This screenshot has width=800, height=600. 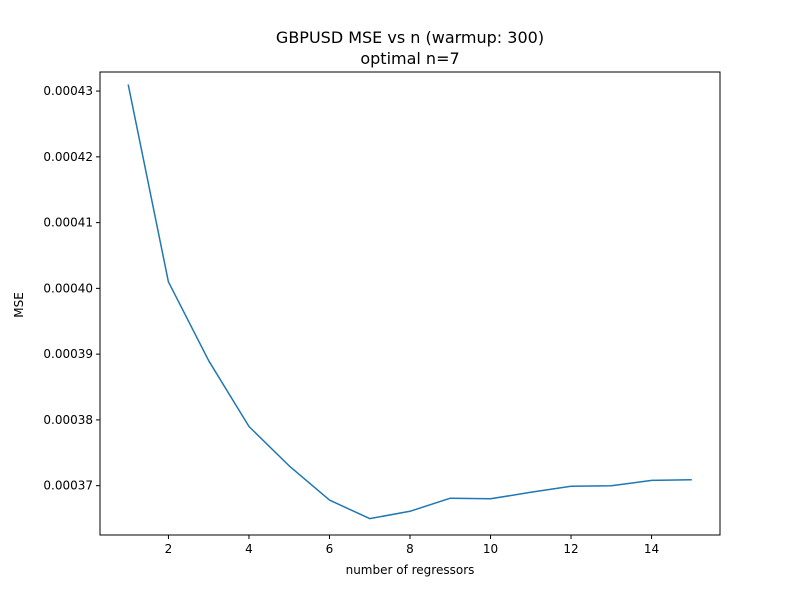 I want to click on y-tick-label: 0.00040, so click(x=68, y=288).